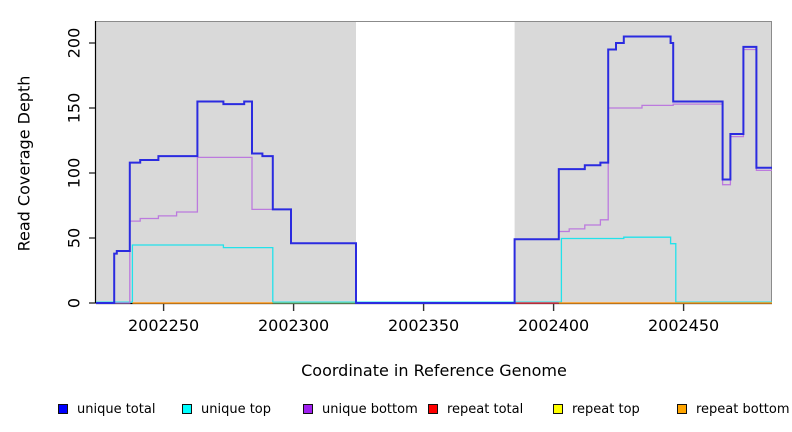 This screenshot has width=792, height=432. What do you see at coordinates (74, 238) in the screenshot?
I see `y-tick-label: 50` at bounding box center [74, 238].